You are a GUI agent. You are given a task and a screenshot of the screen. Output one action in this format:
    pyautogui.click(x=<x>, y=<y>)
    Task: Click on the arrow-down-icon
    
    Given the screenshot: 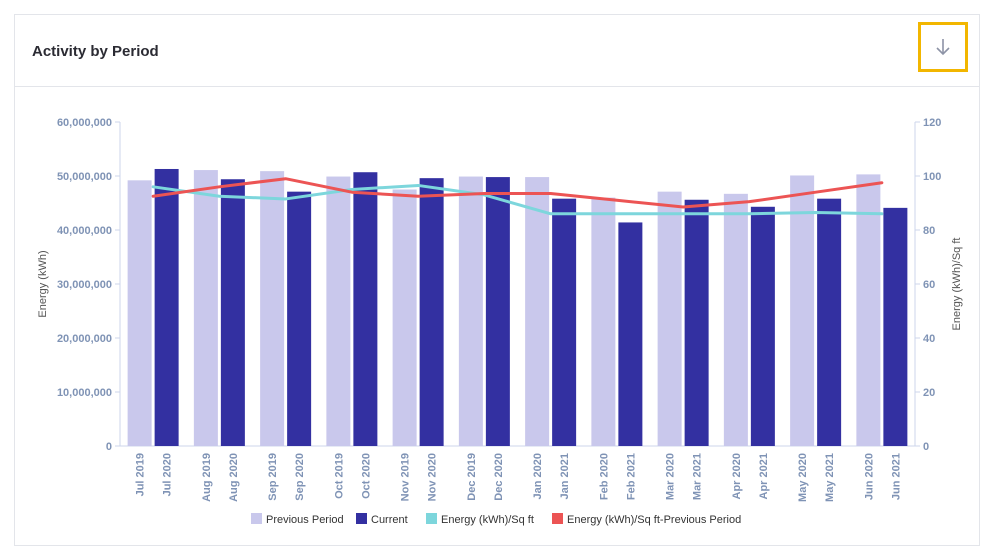 What is the action you would take?
    pyautogui.click(x=943, y=47)
    